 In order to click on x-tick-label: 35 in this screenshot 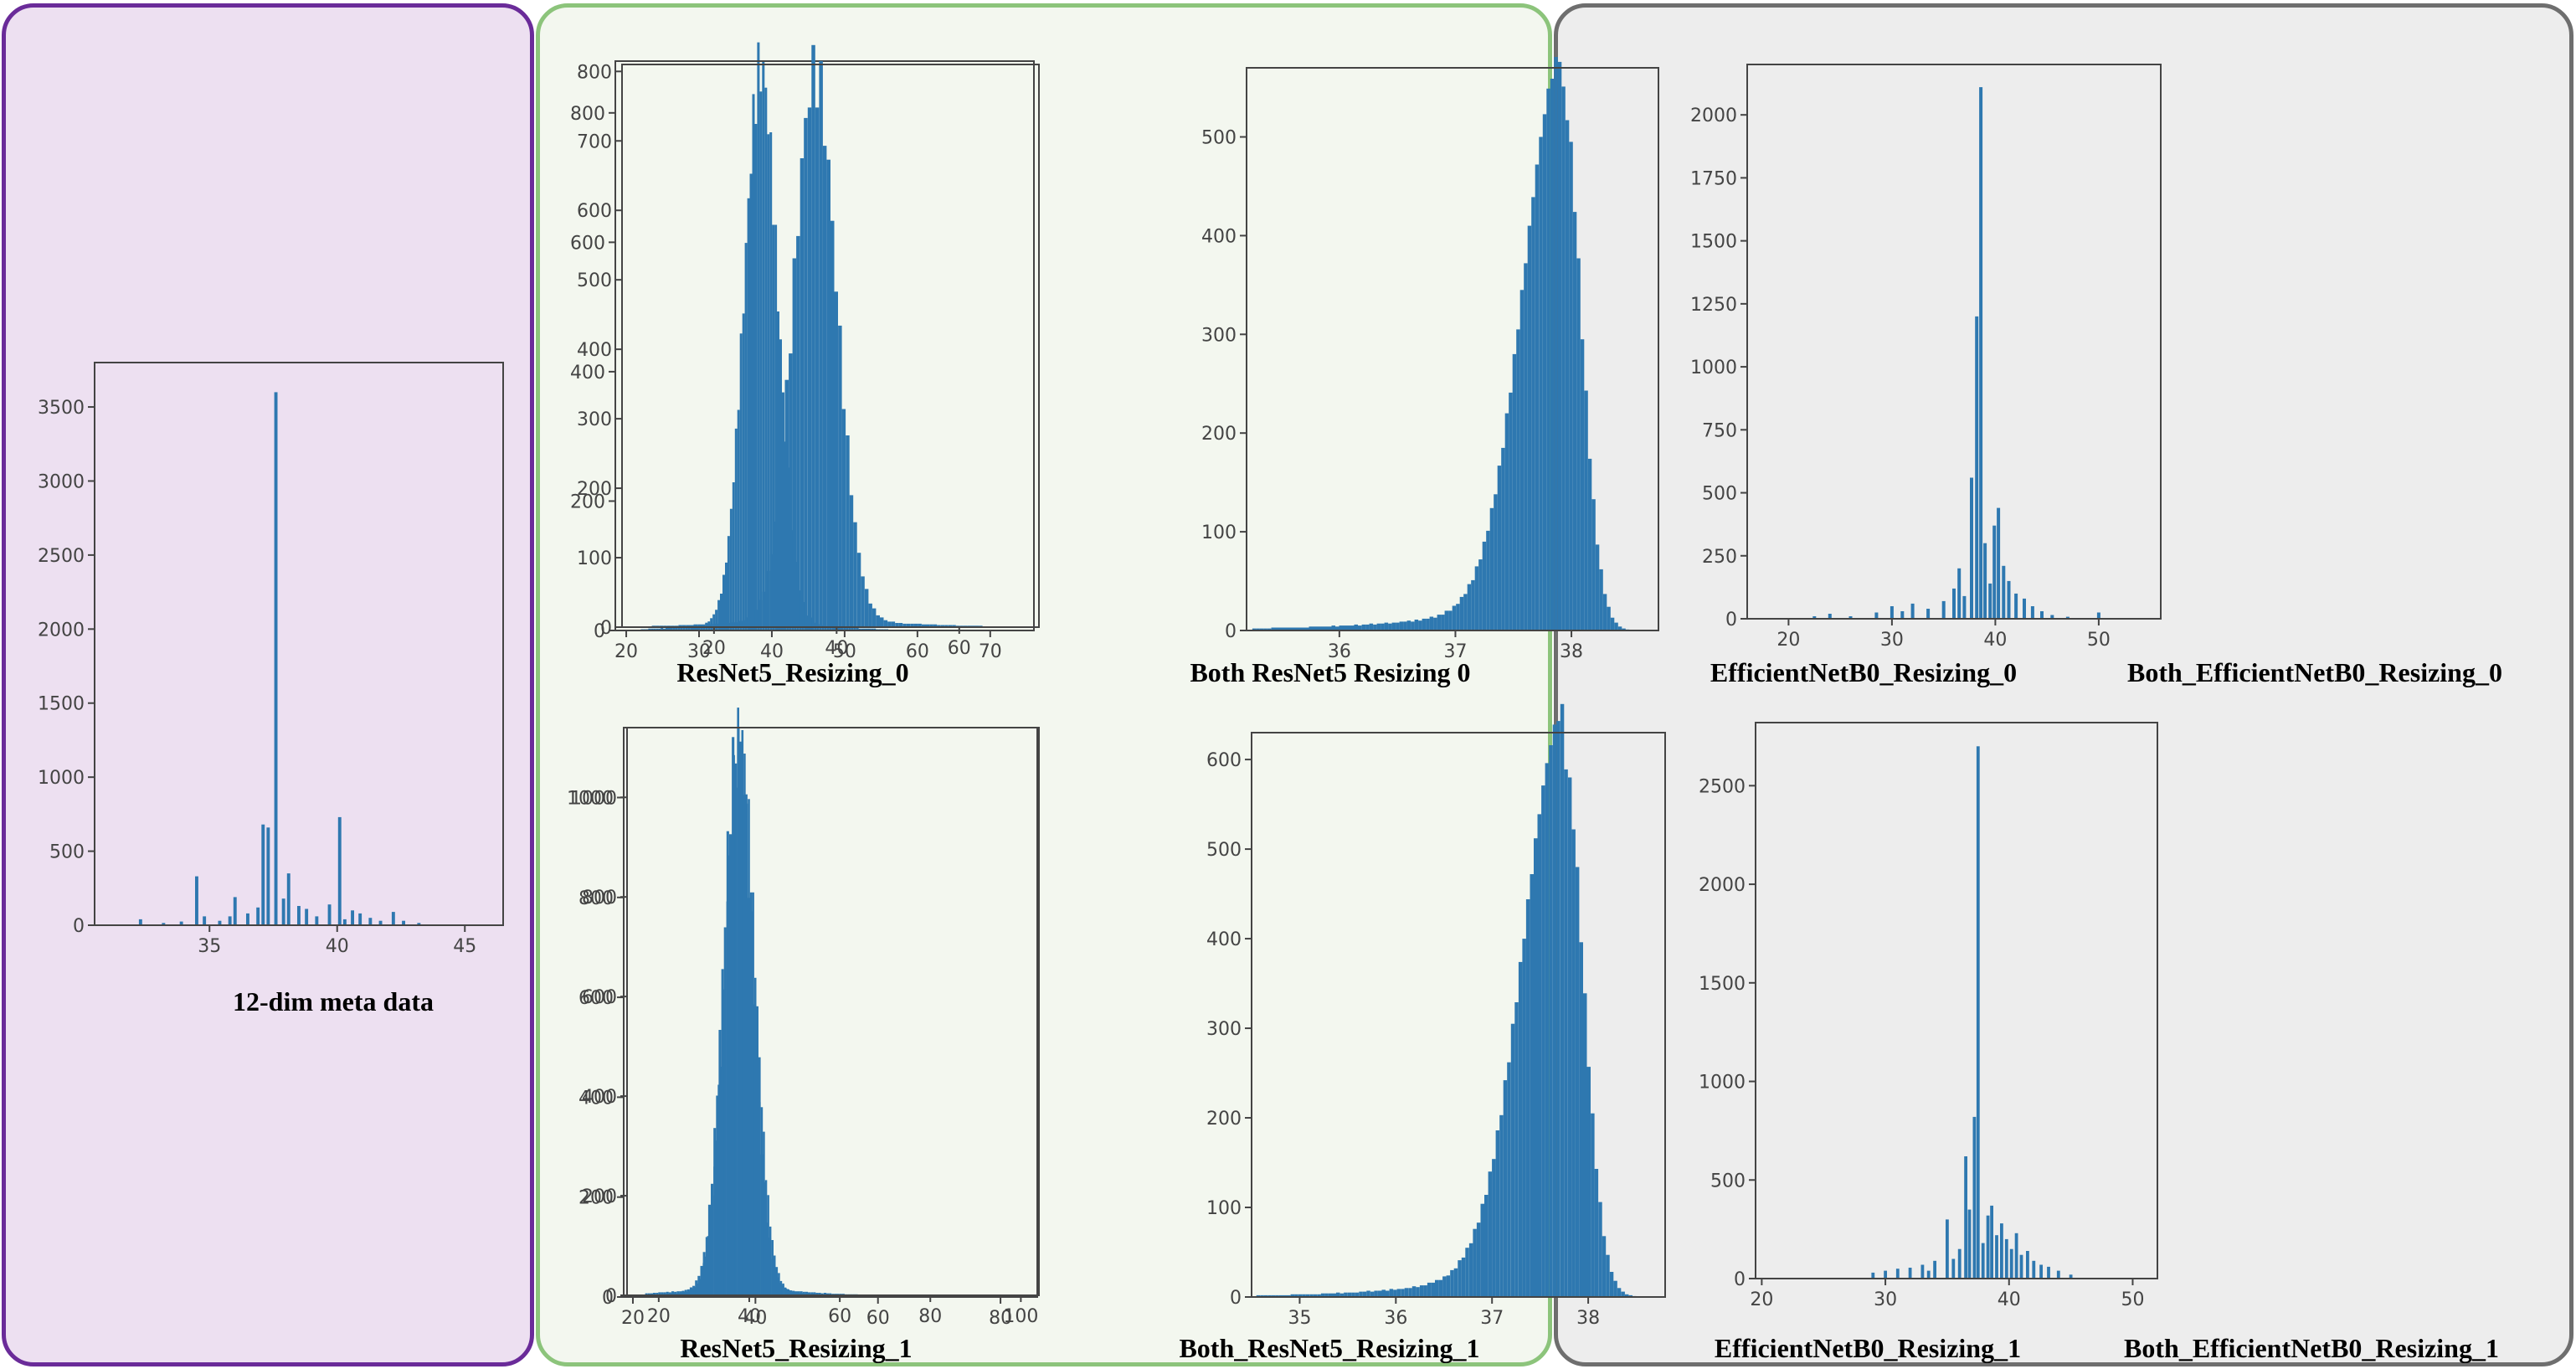, I will do `click(210, 947)`.